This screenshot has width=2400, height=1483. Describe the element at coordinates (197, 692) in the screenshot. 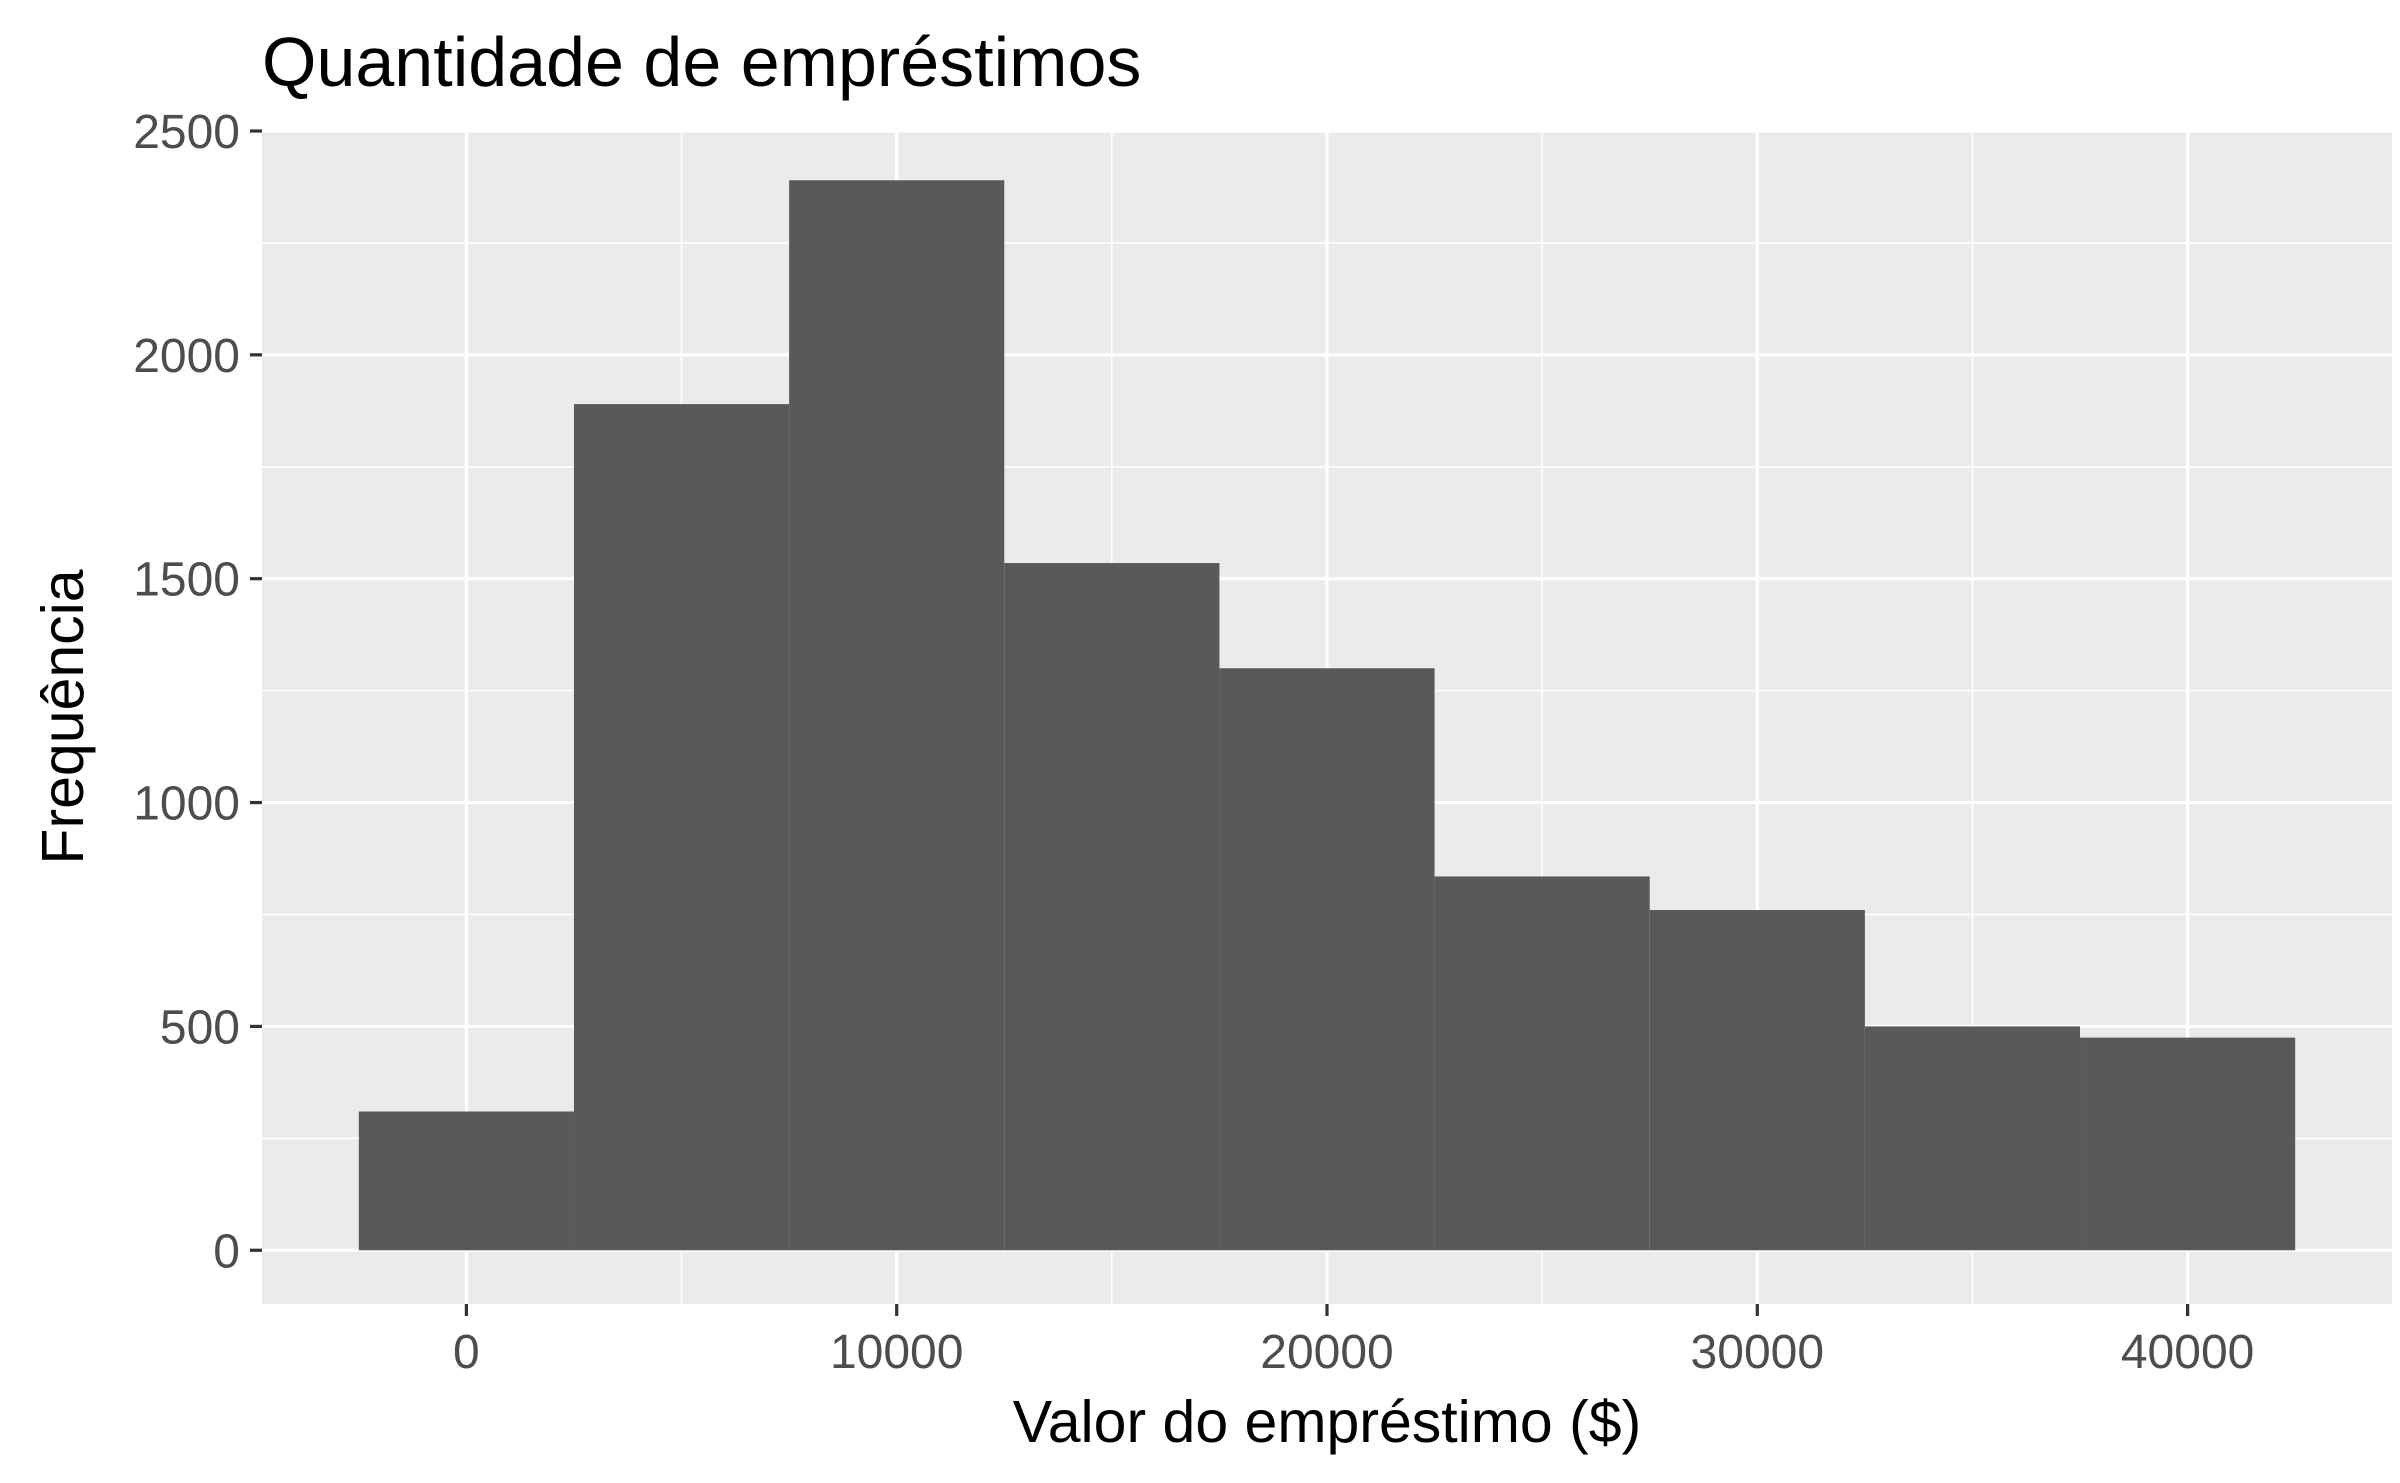

I see `y-axis: 0 500 1000 1500 2000 2500` at that location.